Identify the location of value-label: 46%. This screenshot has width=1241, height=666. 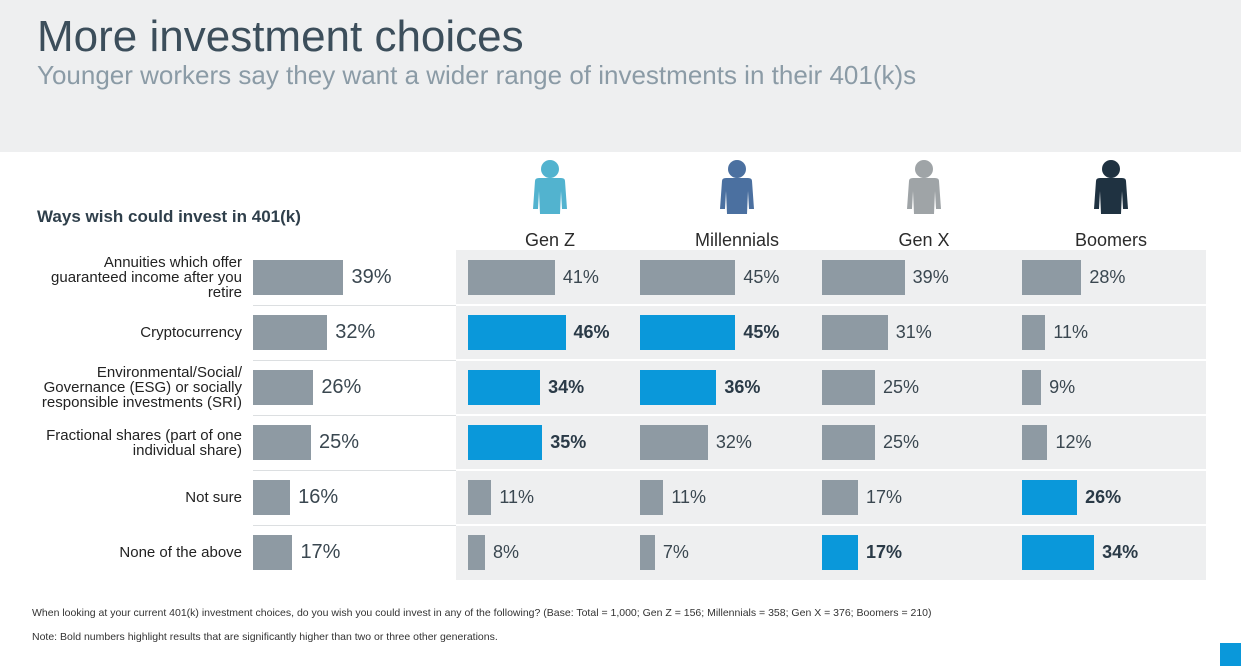
(591, 332).